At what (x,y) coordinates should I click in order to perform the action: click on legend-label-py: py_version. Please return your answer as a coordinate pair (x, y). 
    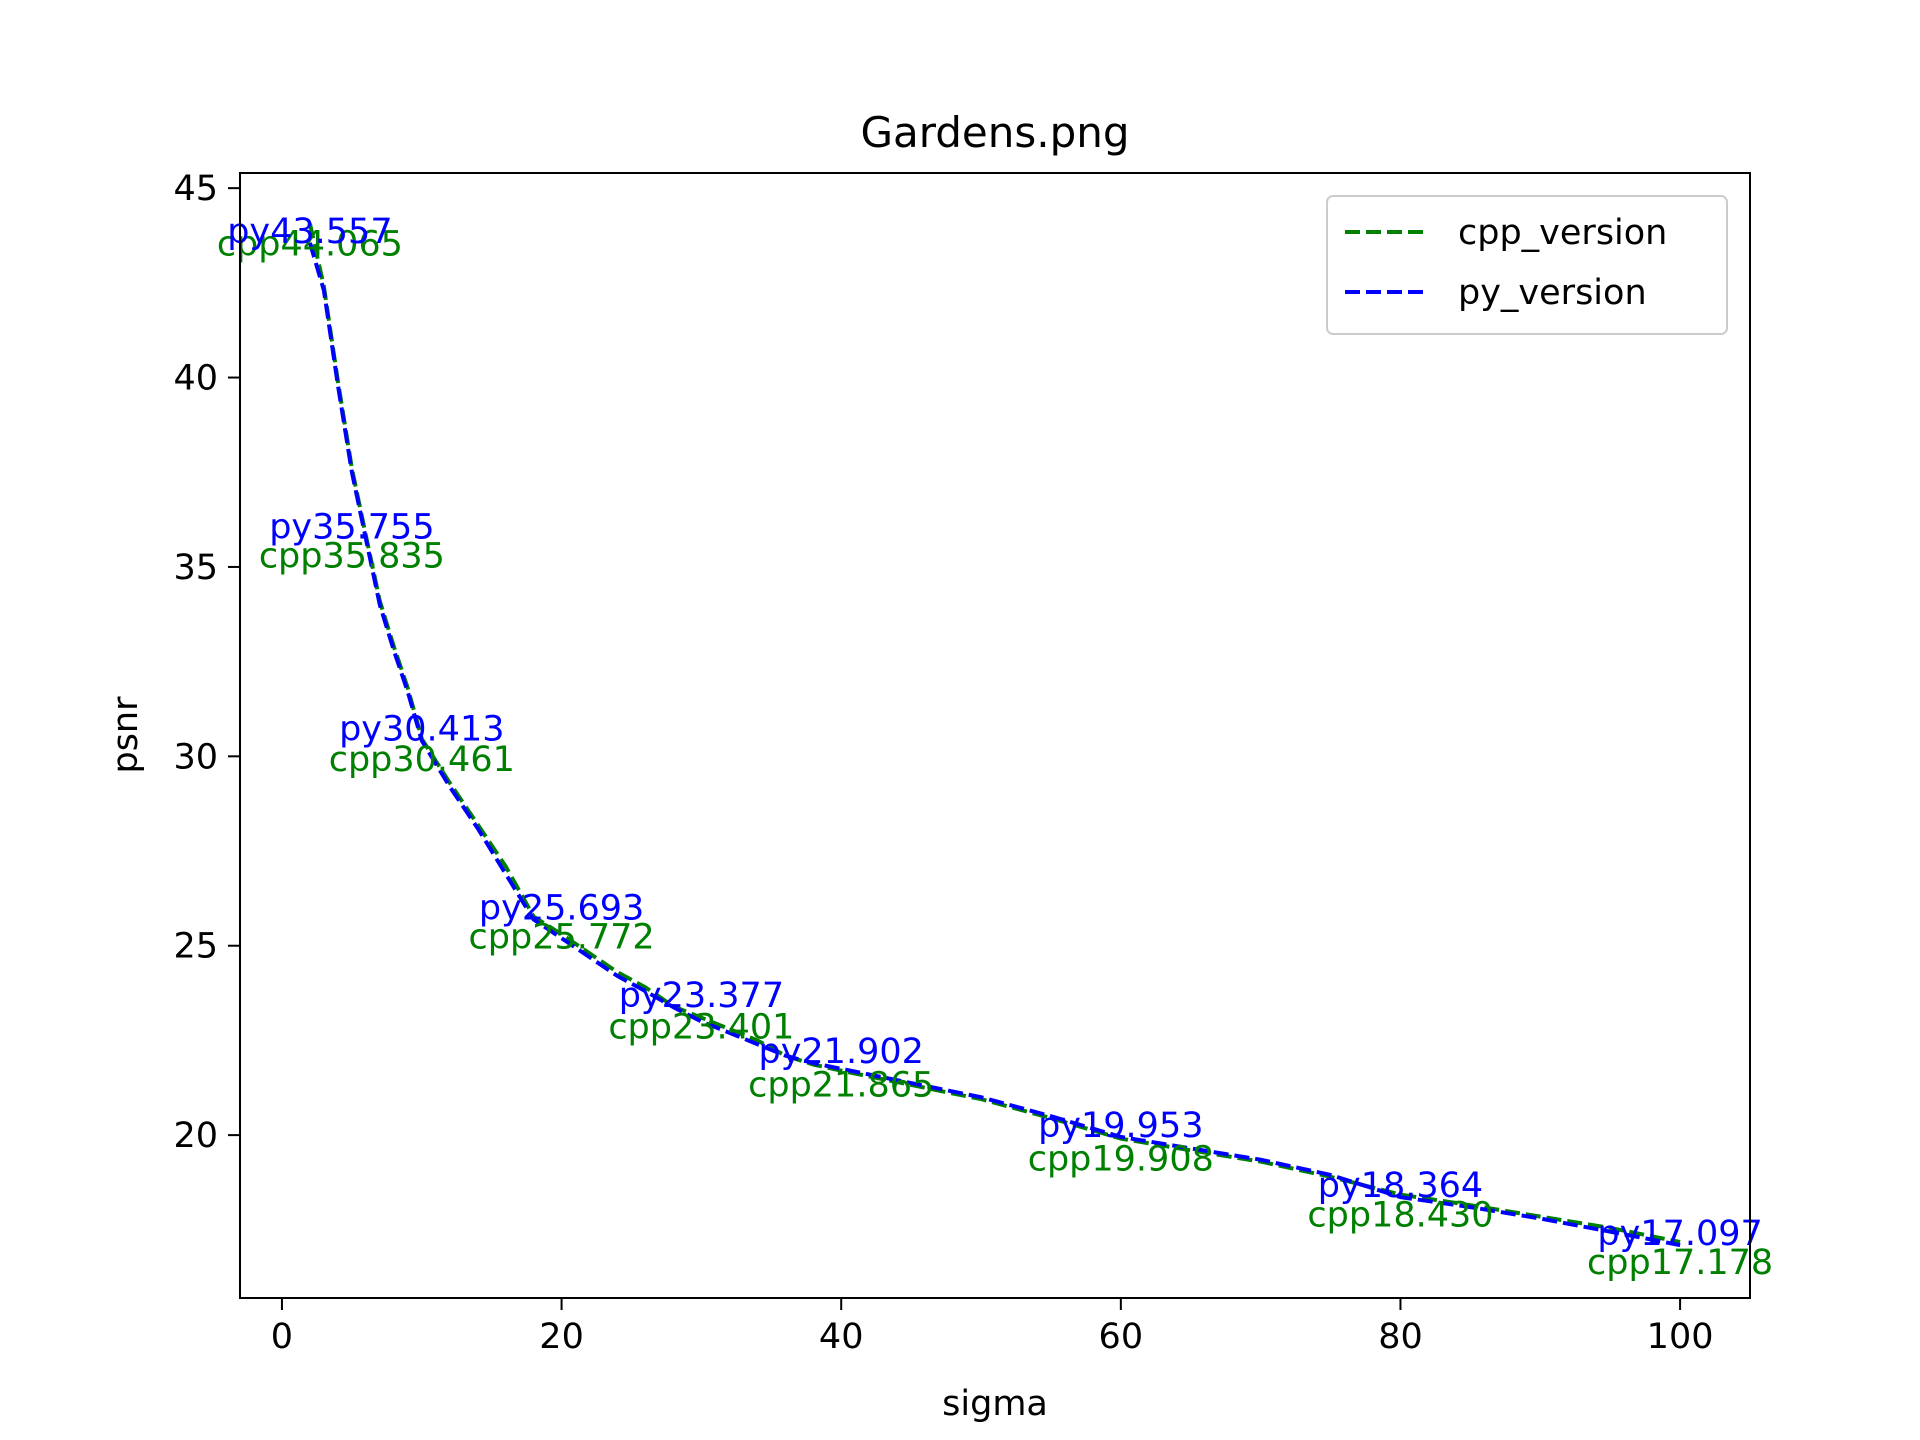
    Looking at the image, I should click on (1552, 293).